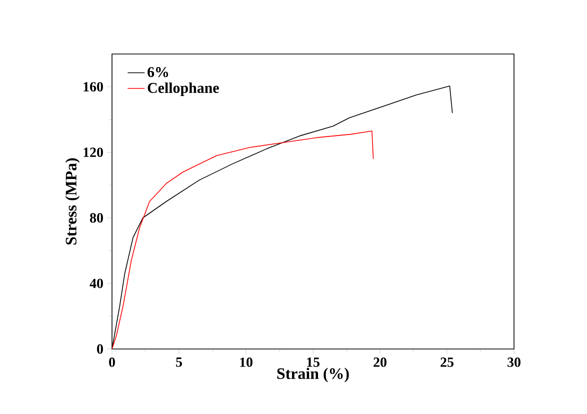  Describe the element at coordinates (93, 87) in the screenshot. I see `y-tick-label: 160` at that location.